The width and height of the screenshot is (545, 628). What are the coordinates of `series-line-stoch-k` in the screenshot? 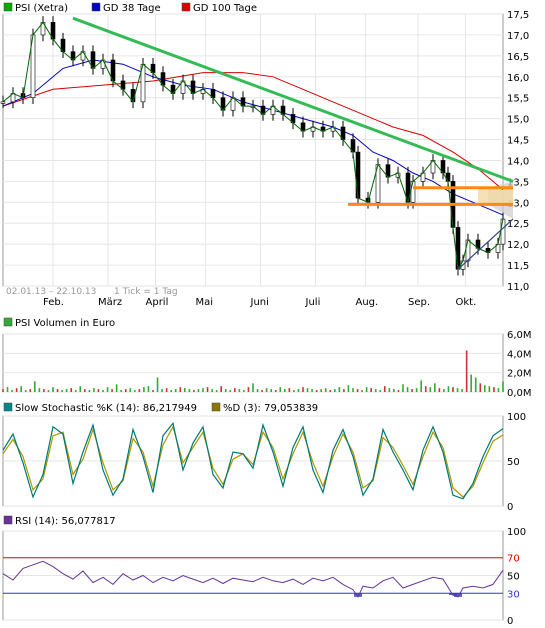 It's located at (253, 460).